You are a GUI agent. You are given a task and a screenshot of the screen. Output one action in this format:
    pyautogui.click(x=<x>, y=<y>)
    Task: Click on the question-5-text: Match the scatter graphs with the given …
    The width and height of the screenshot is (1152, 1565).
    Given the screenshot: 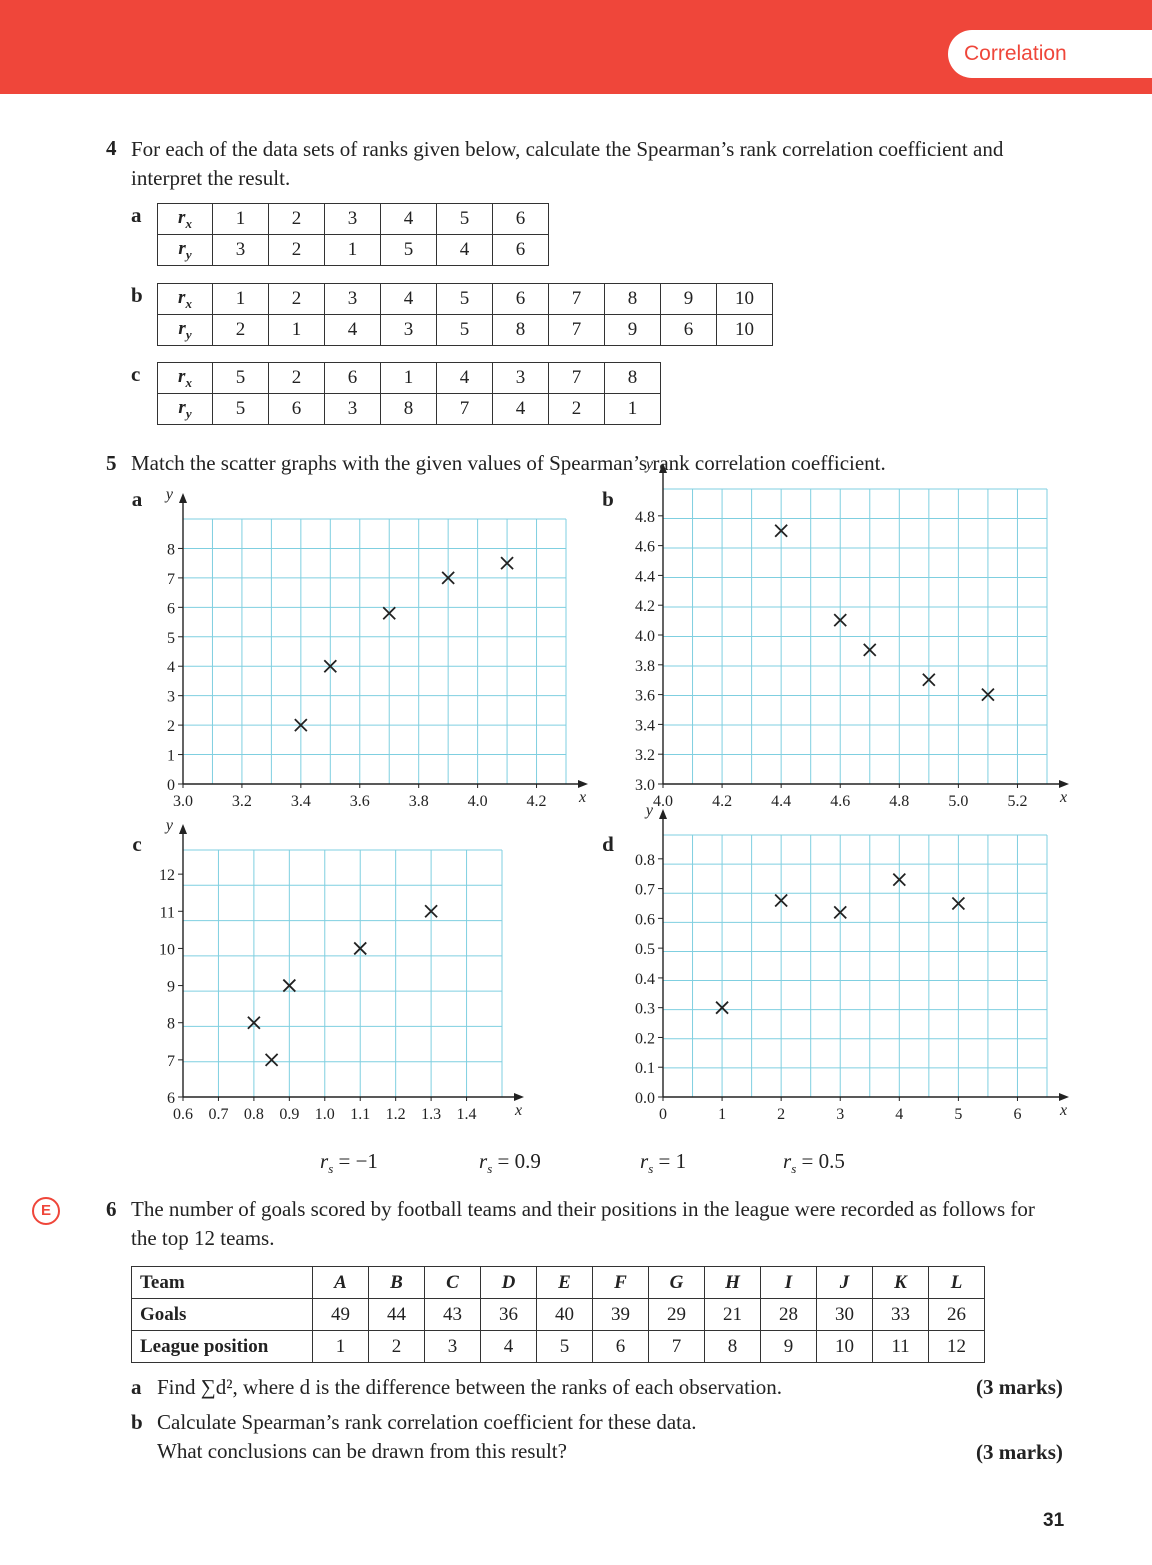 What is the action you would take?
    pyautogui.click(x=508, y=463)
    